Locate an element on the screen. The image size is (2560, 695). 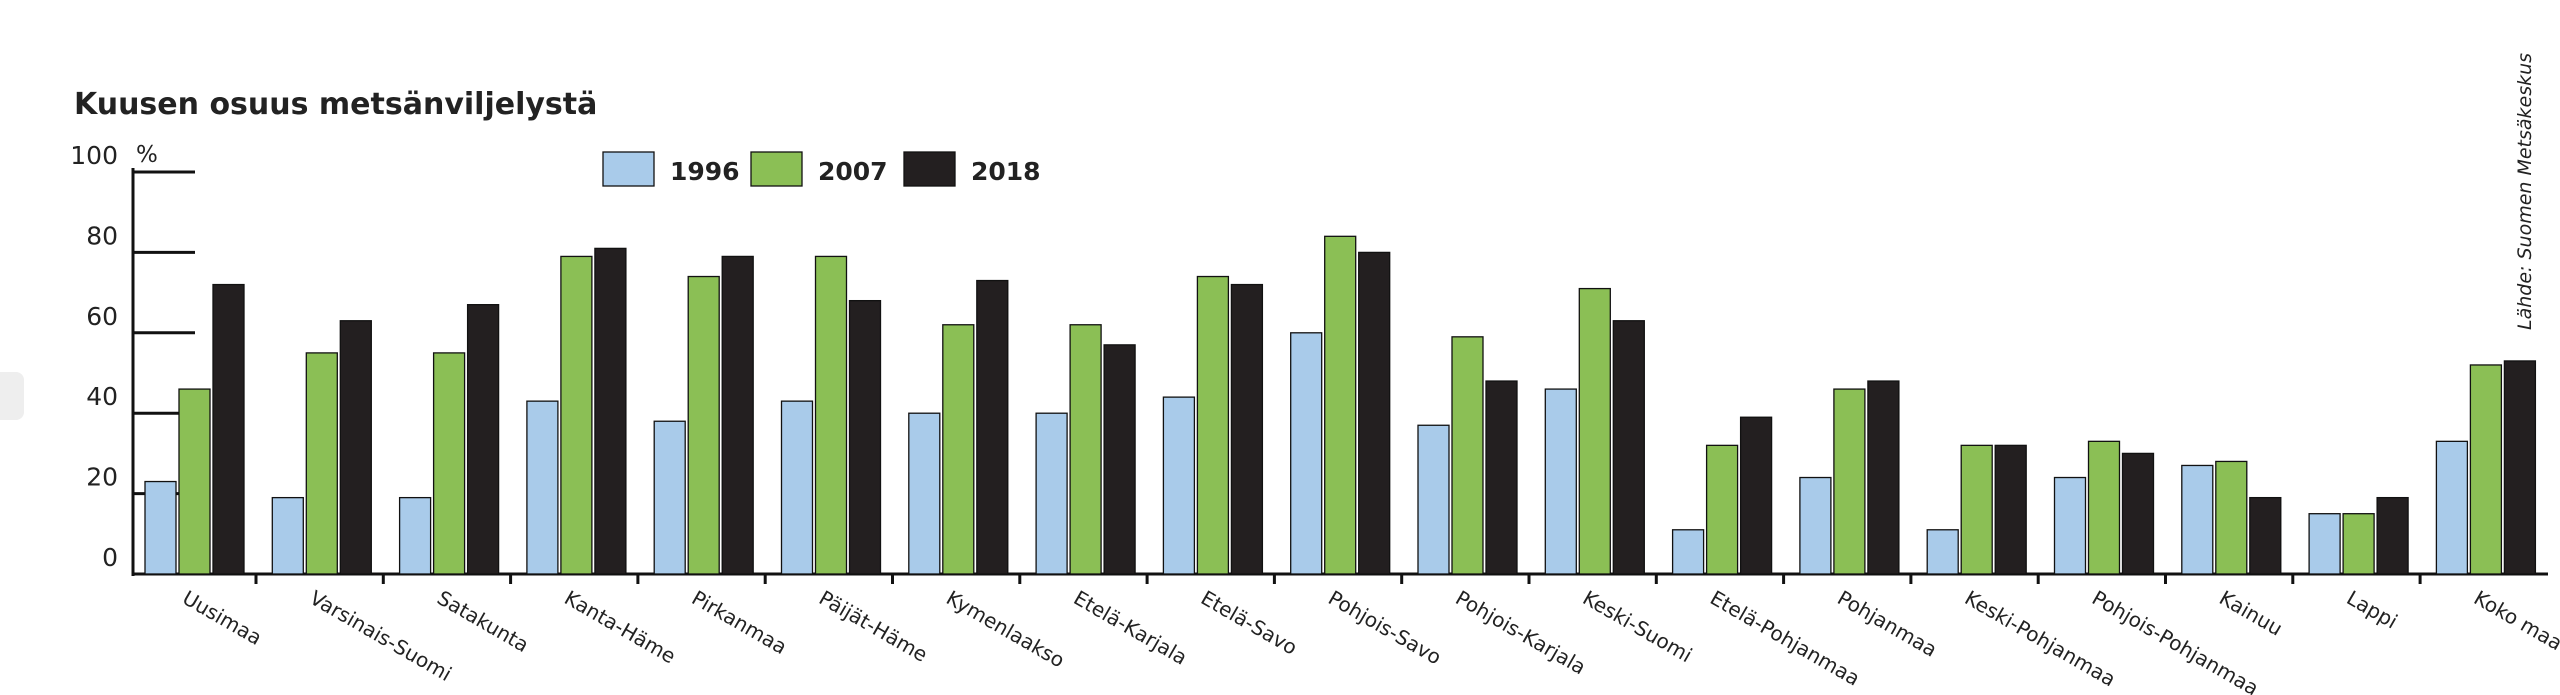
y-axis-unit: % is located at coordinates (147, 155).